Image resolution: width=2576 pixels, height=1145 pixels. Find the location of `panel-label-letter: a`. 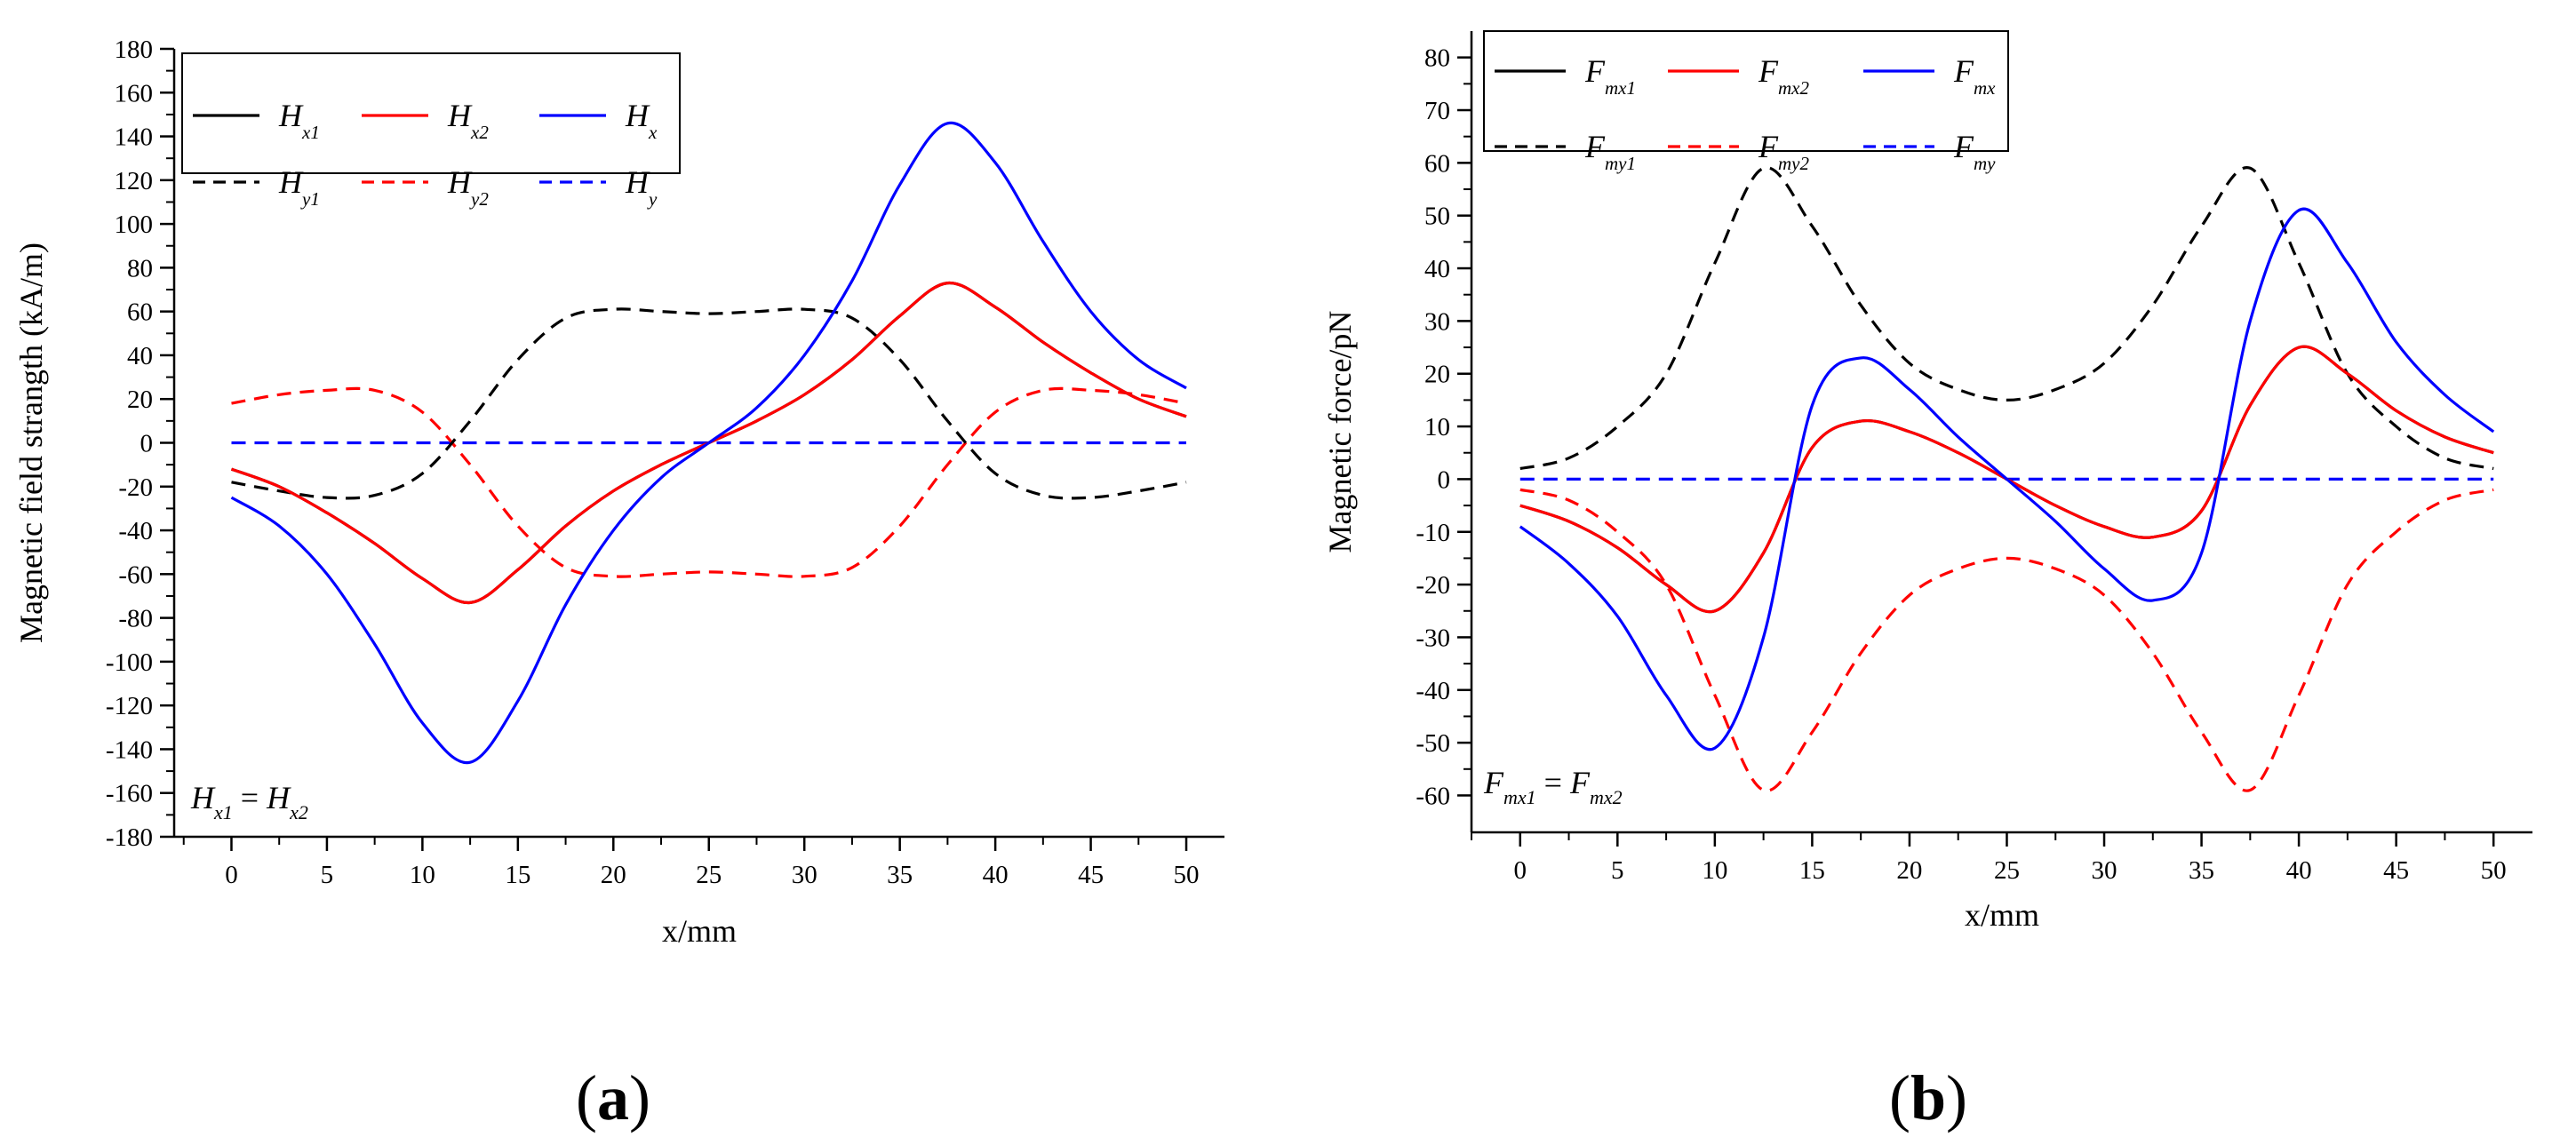

panel-label-letter: a is located at coordinates (613, 1097).